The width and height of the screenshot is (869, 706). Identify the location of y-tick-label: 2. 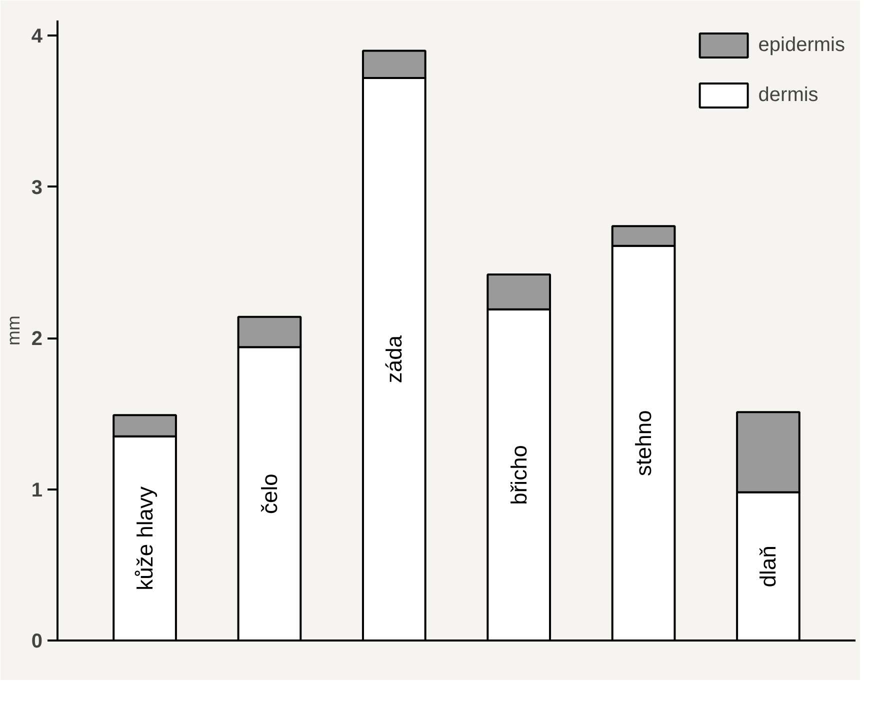
(36, 339).